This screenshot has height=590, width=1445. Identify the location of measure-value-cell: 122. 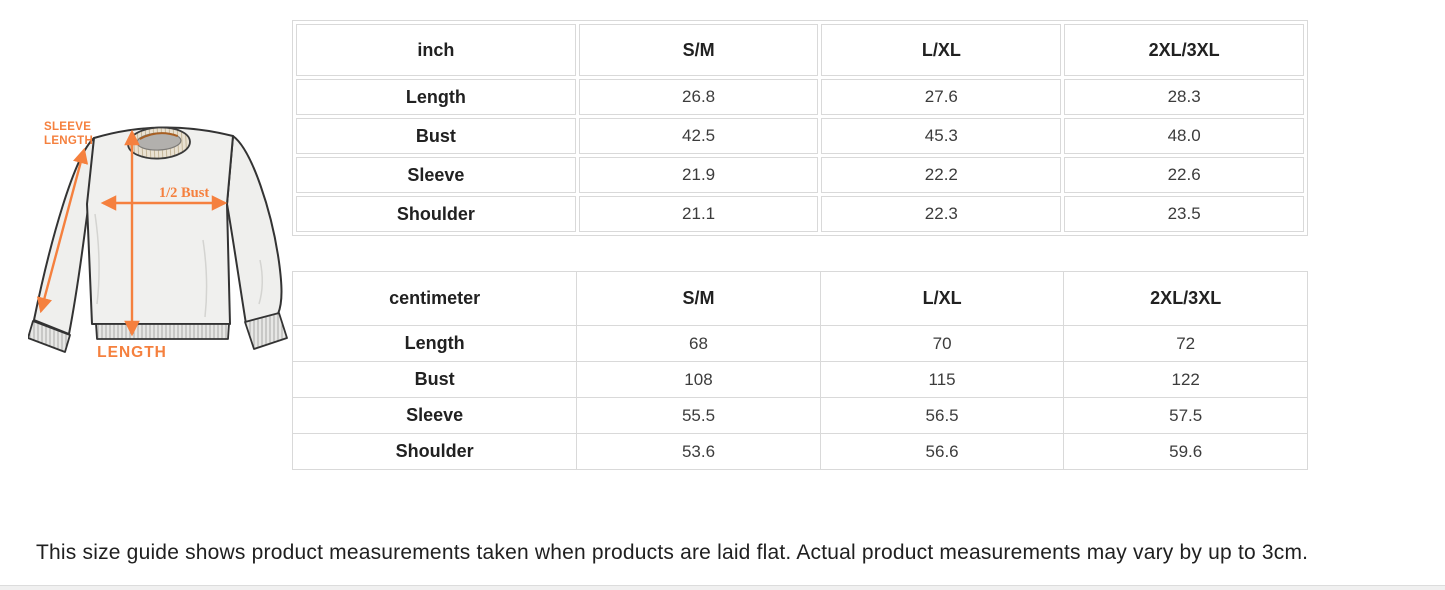
(1185, 379).